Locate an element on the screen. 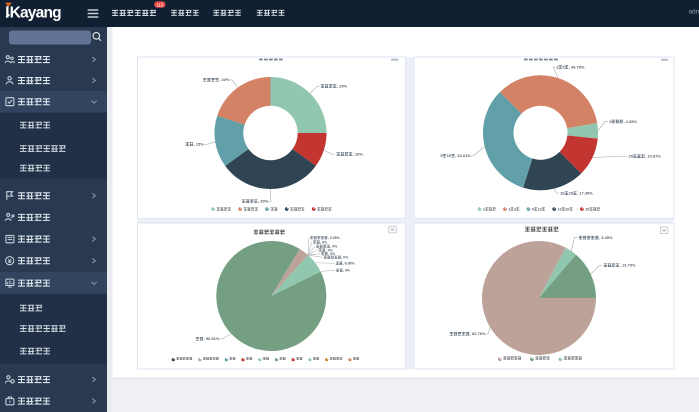 This screenshot has height=412, width=699. svg-text: , 13.79% is located at coordinates (628, 265).